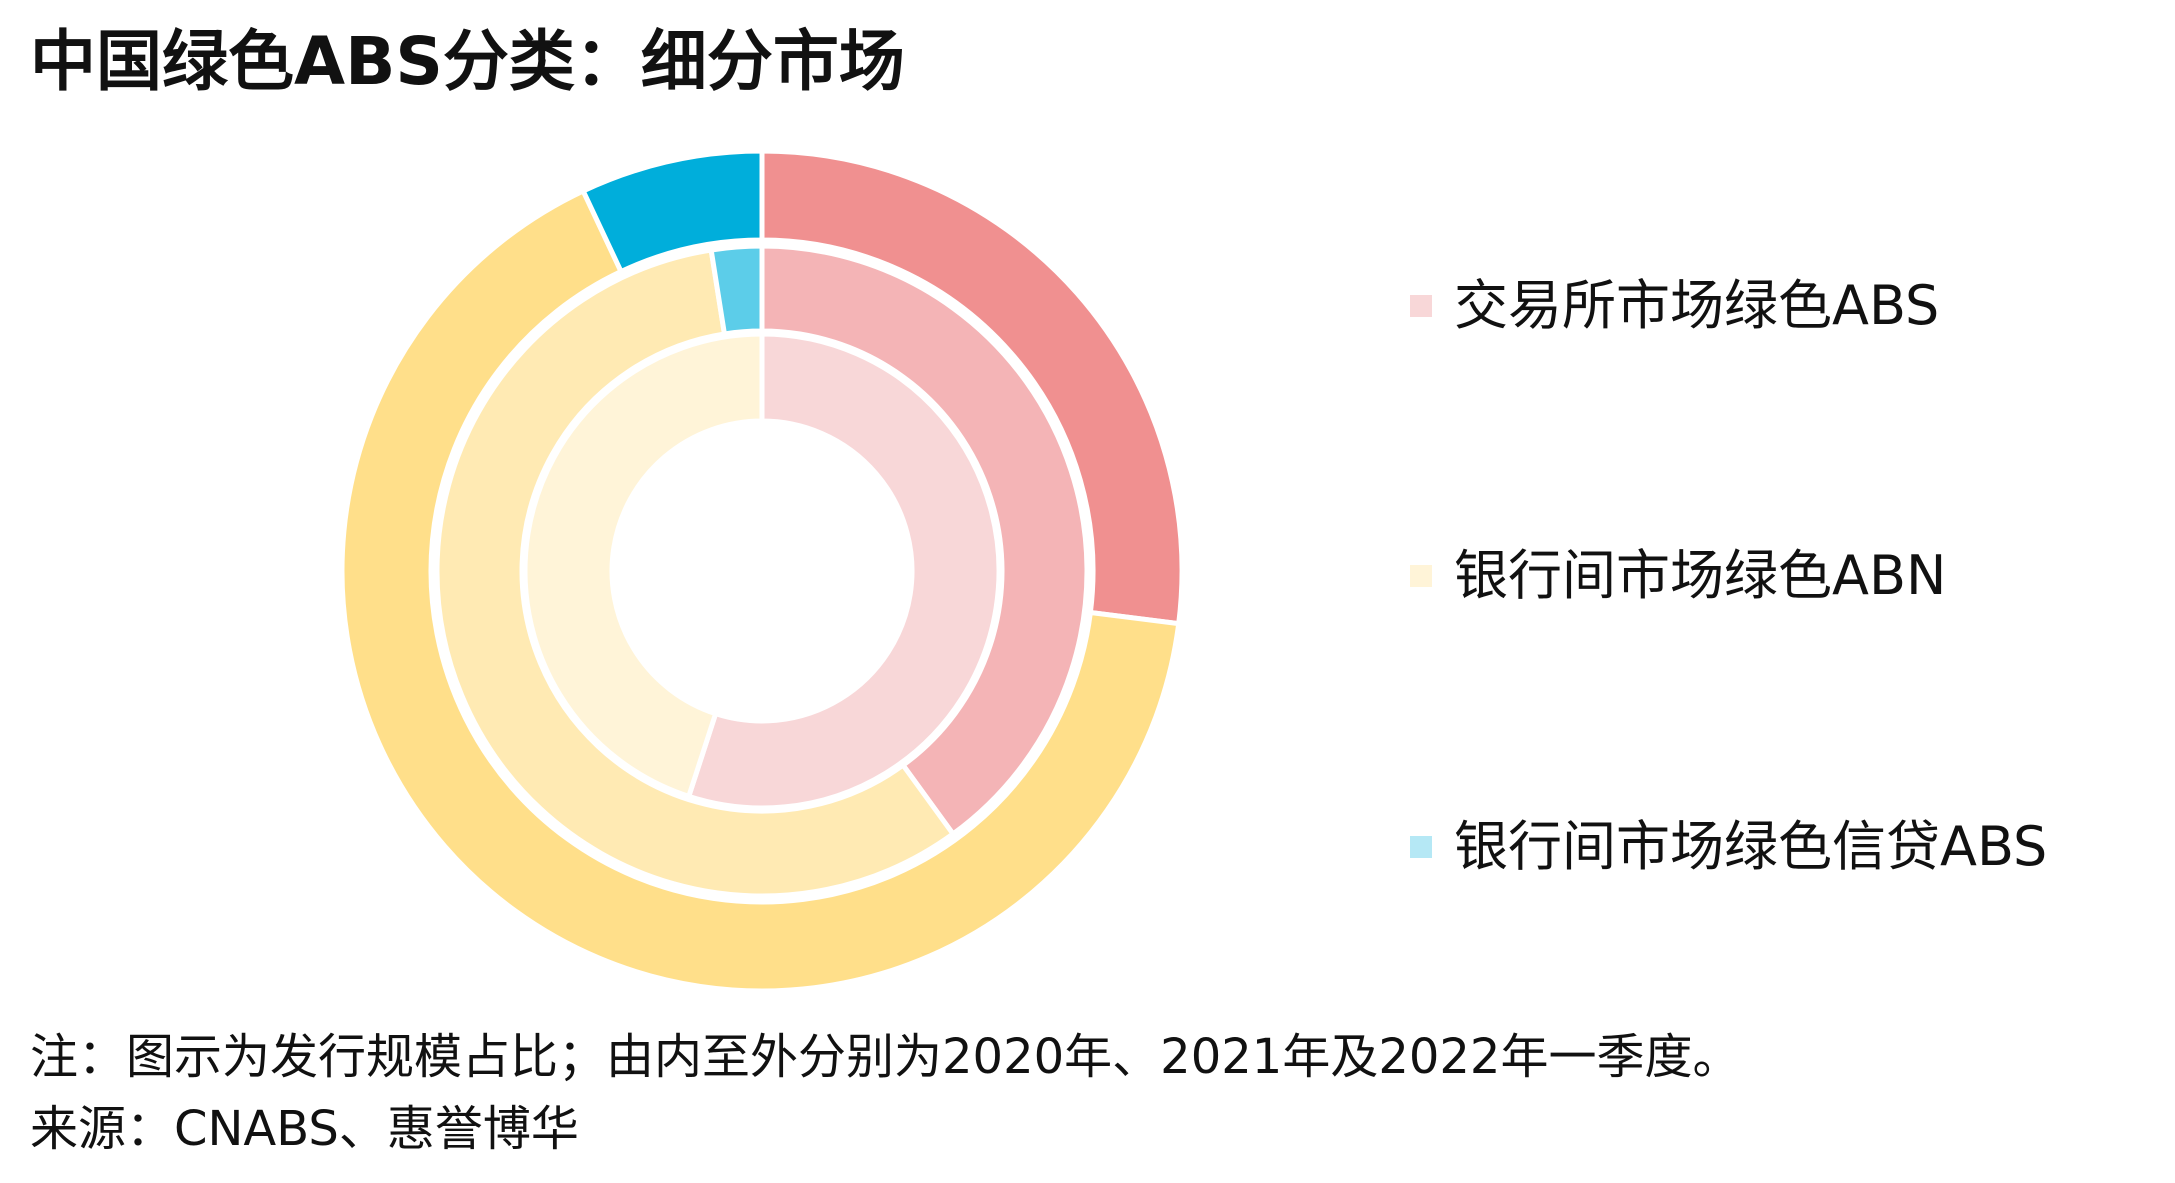 This screenshot has width=2175, height=1183. I want to click on slice-2021-interbank-credit-abs, so click(736, 290).